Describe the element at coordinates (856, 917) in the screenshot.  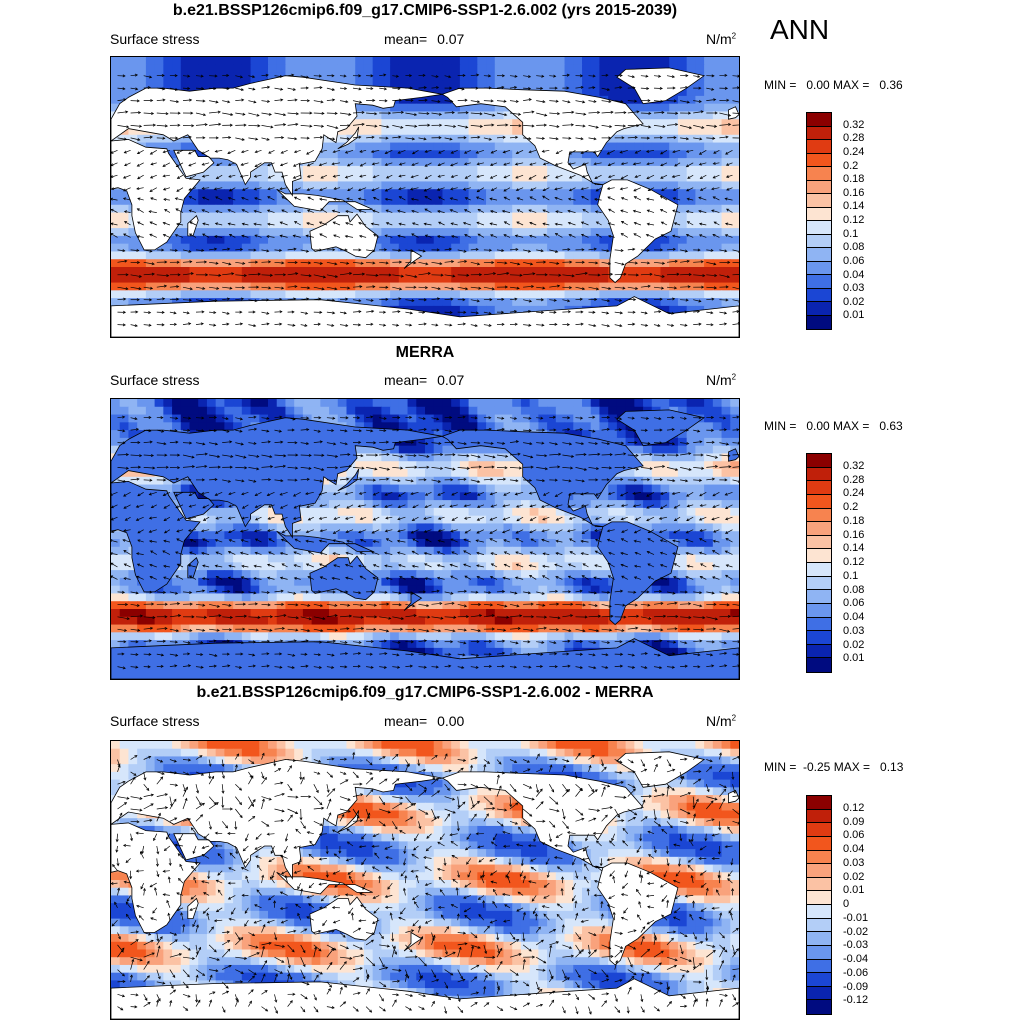
I see `colorbar-tick-label: -0.01` at that location.